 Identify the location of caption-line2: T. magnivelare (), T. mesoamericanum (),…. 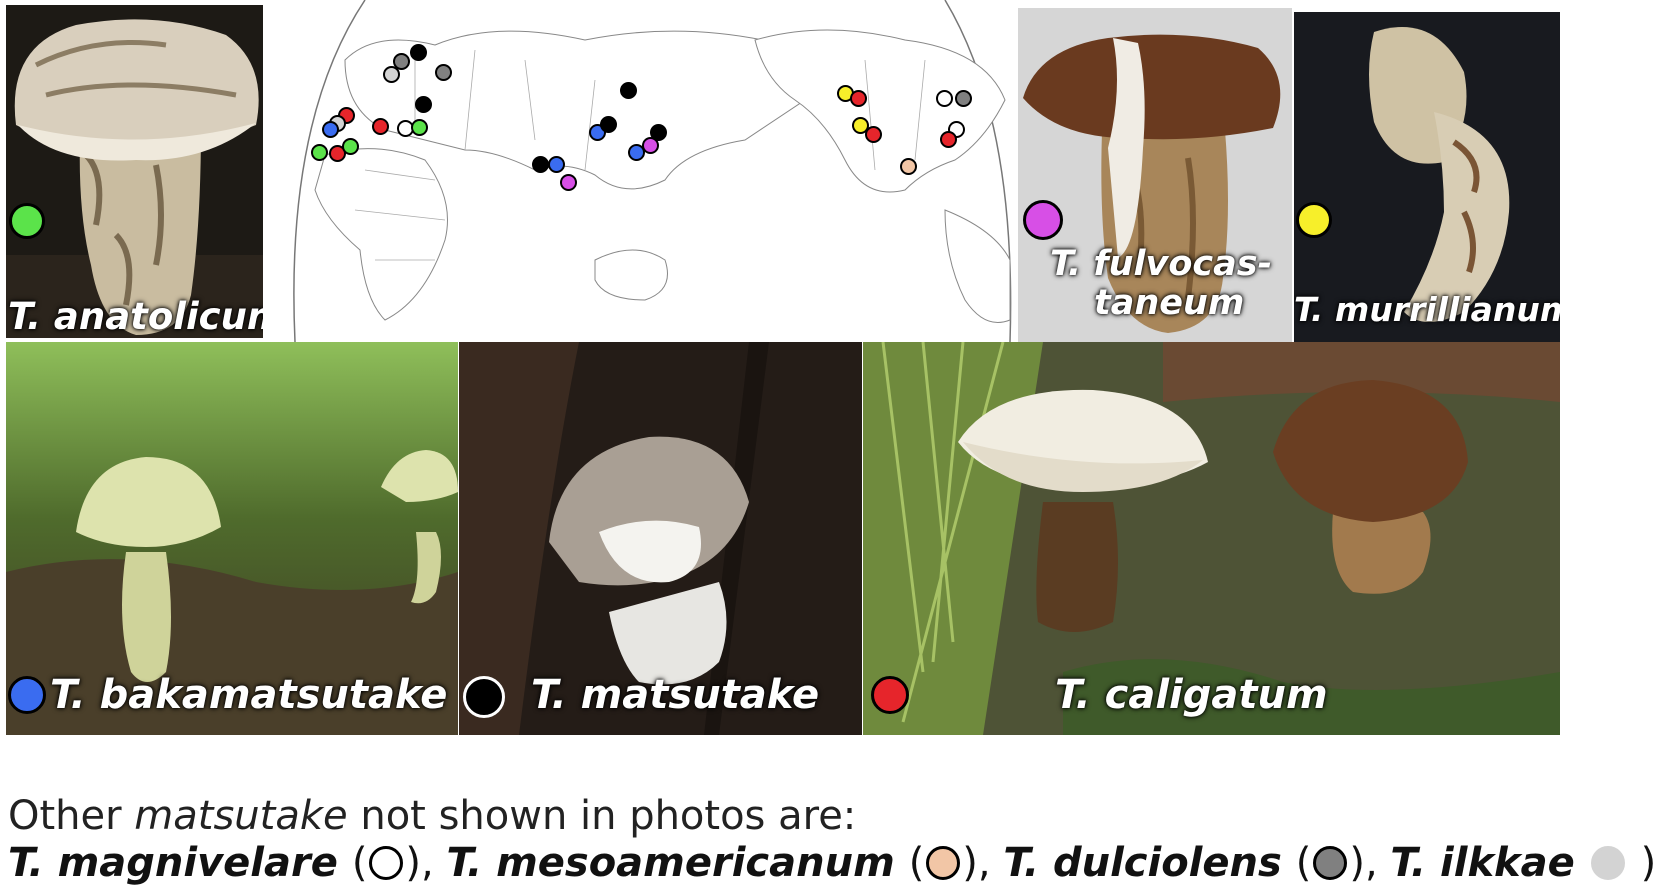
(832, 863).